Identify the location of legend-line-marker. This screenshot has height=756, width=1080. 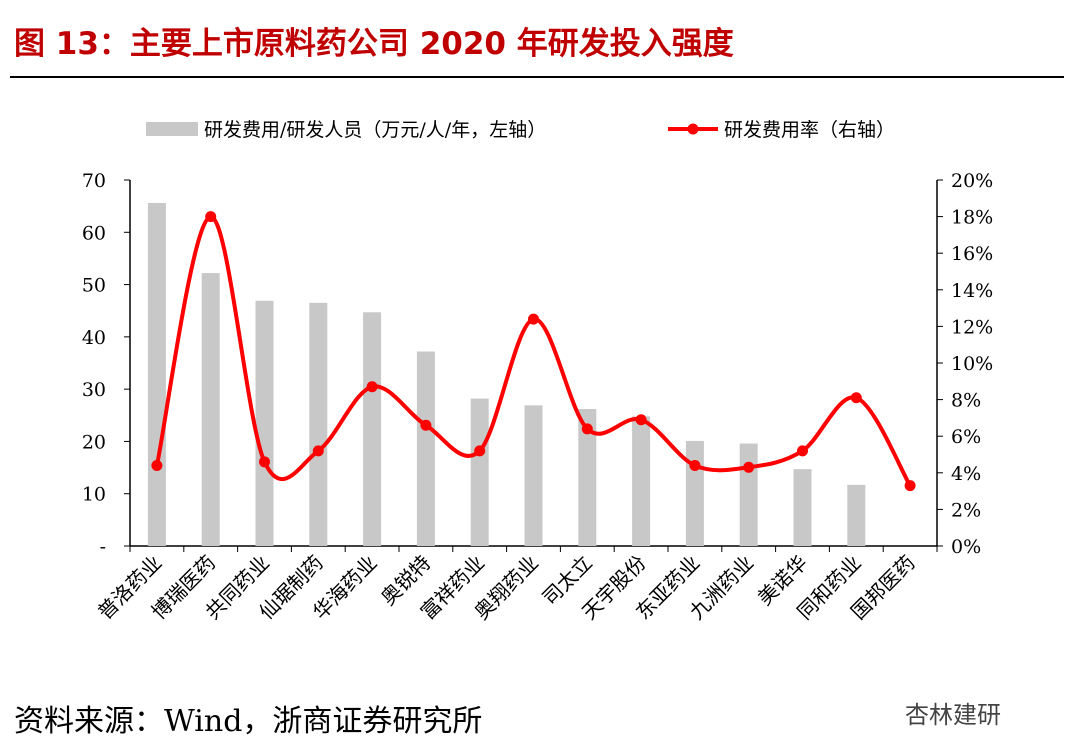
(693, 129).